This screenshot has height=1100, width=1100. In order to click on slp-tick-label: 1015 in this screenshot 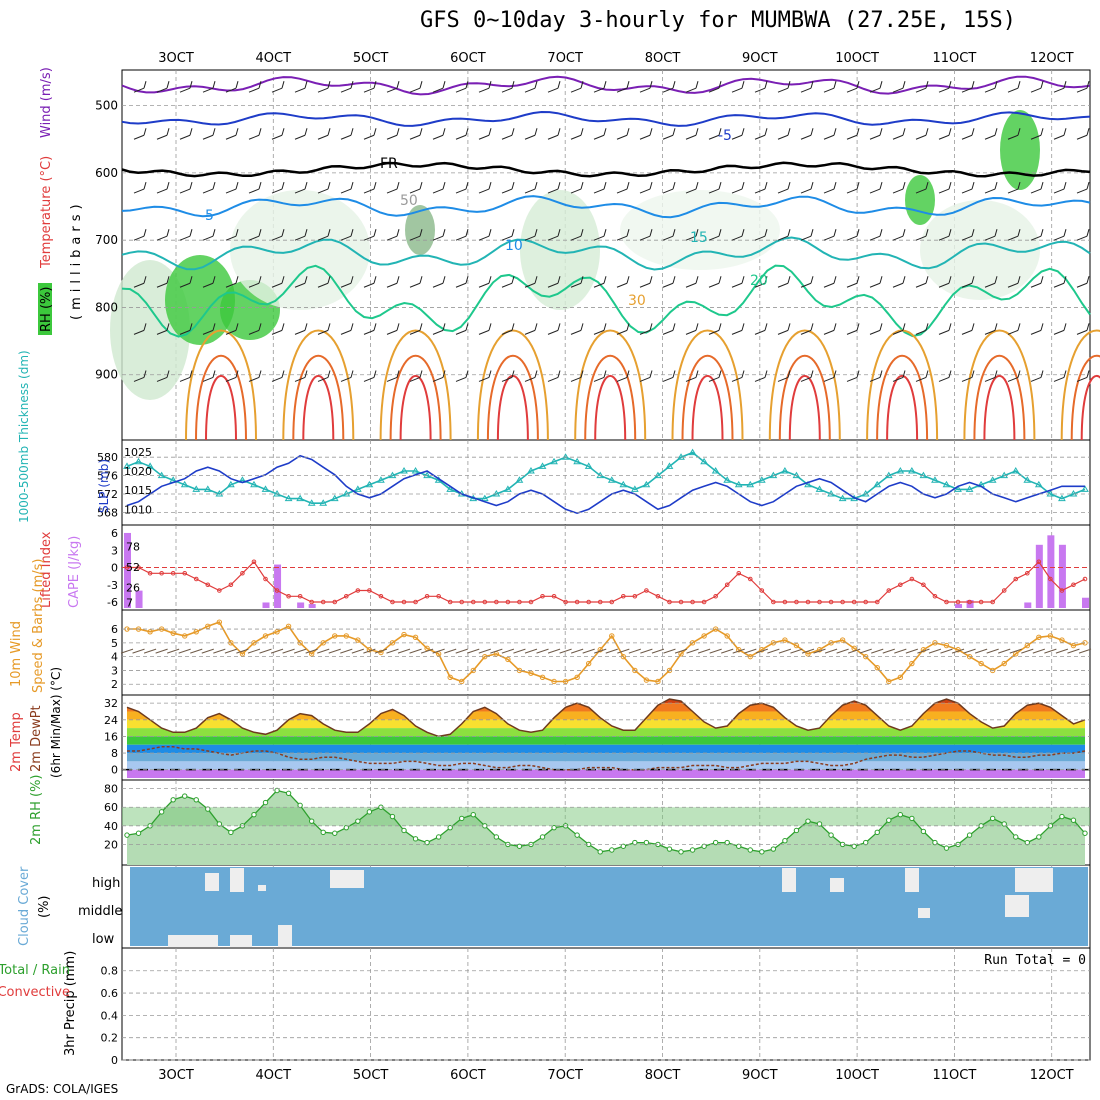, I will do `click(138, 490)`.